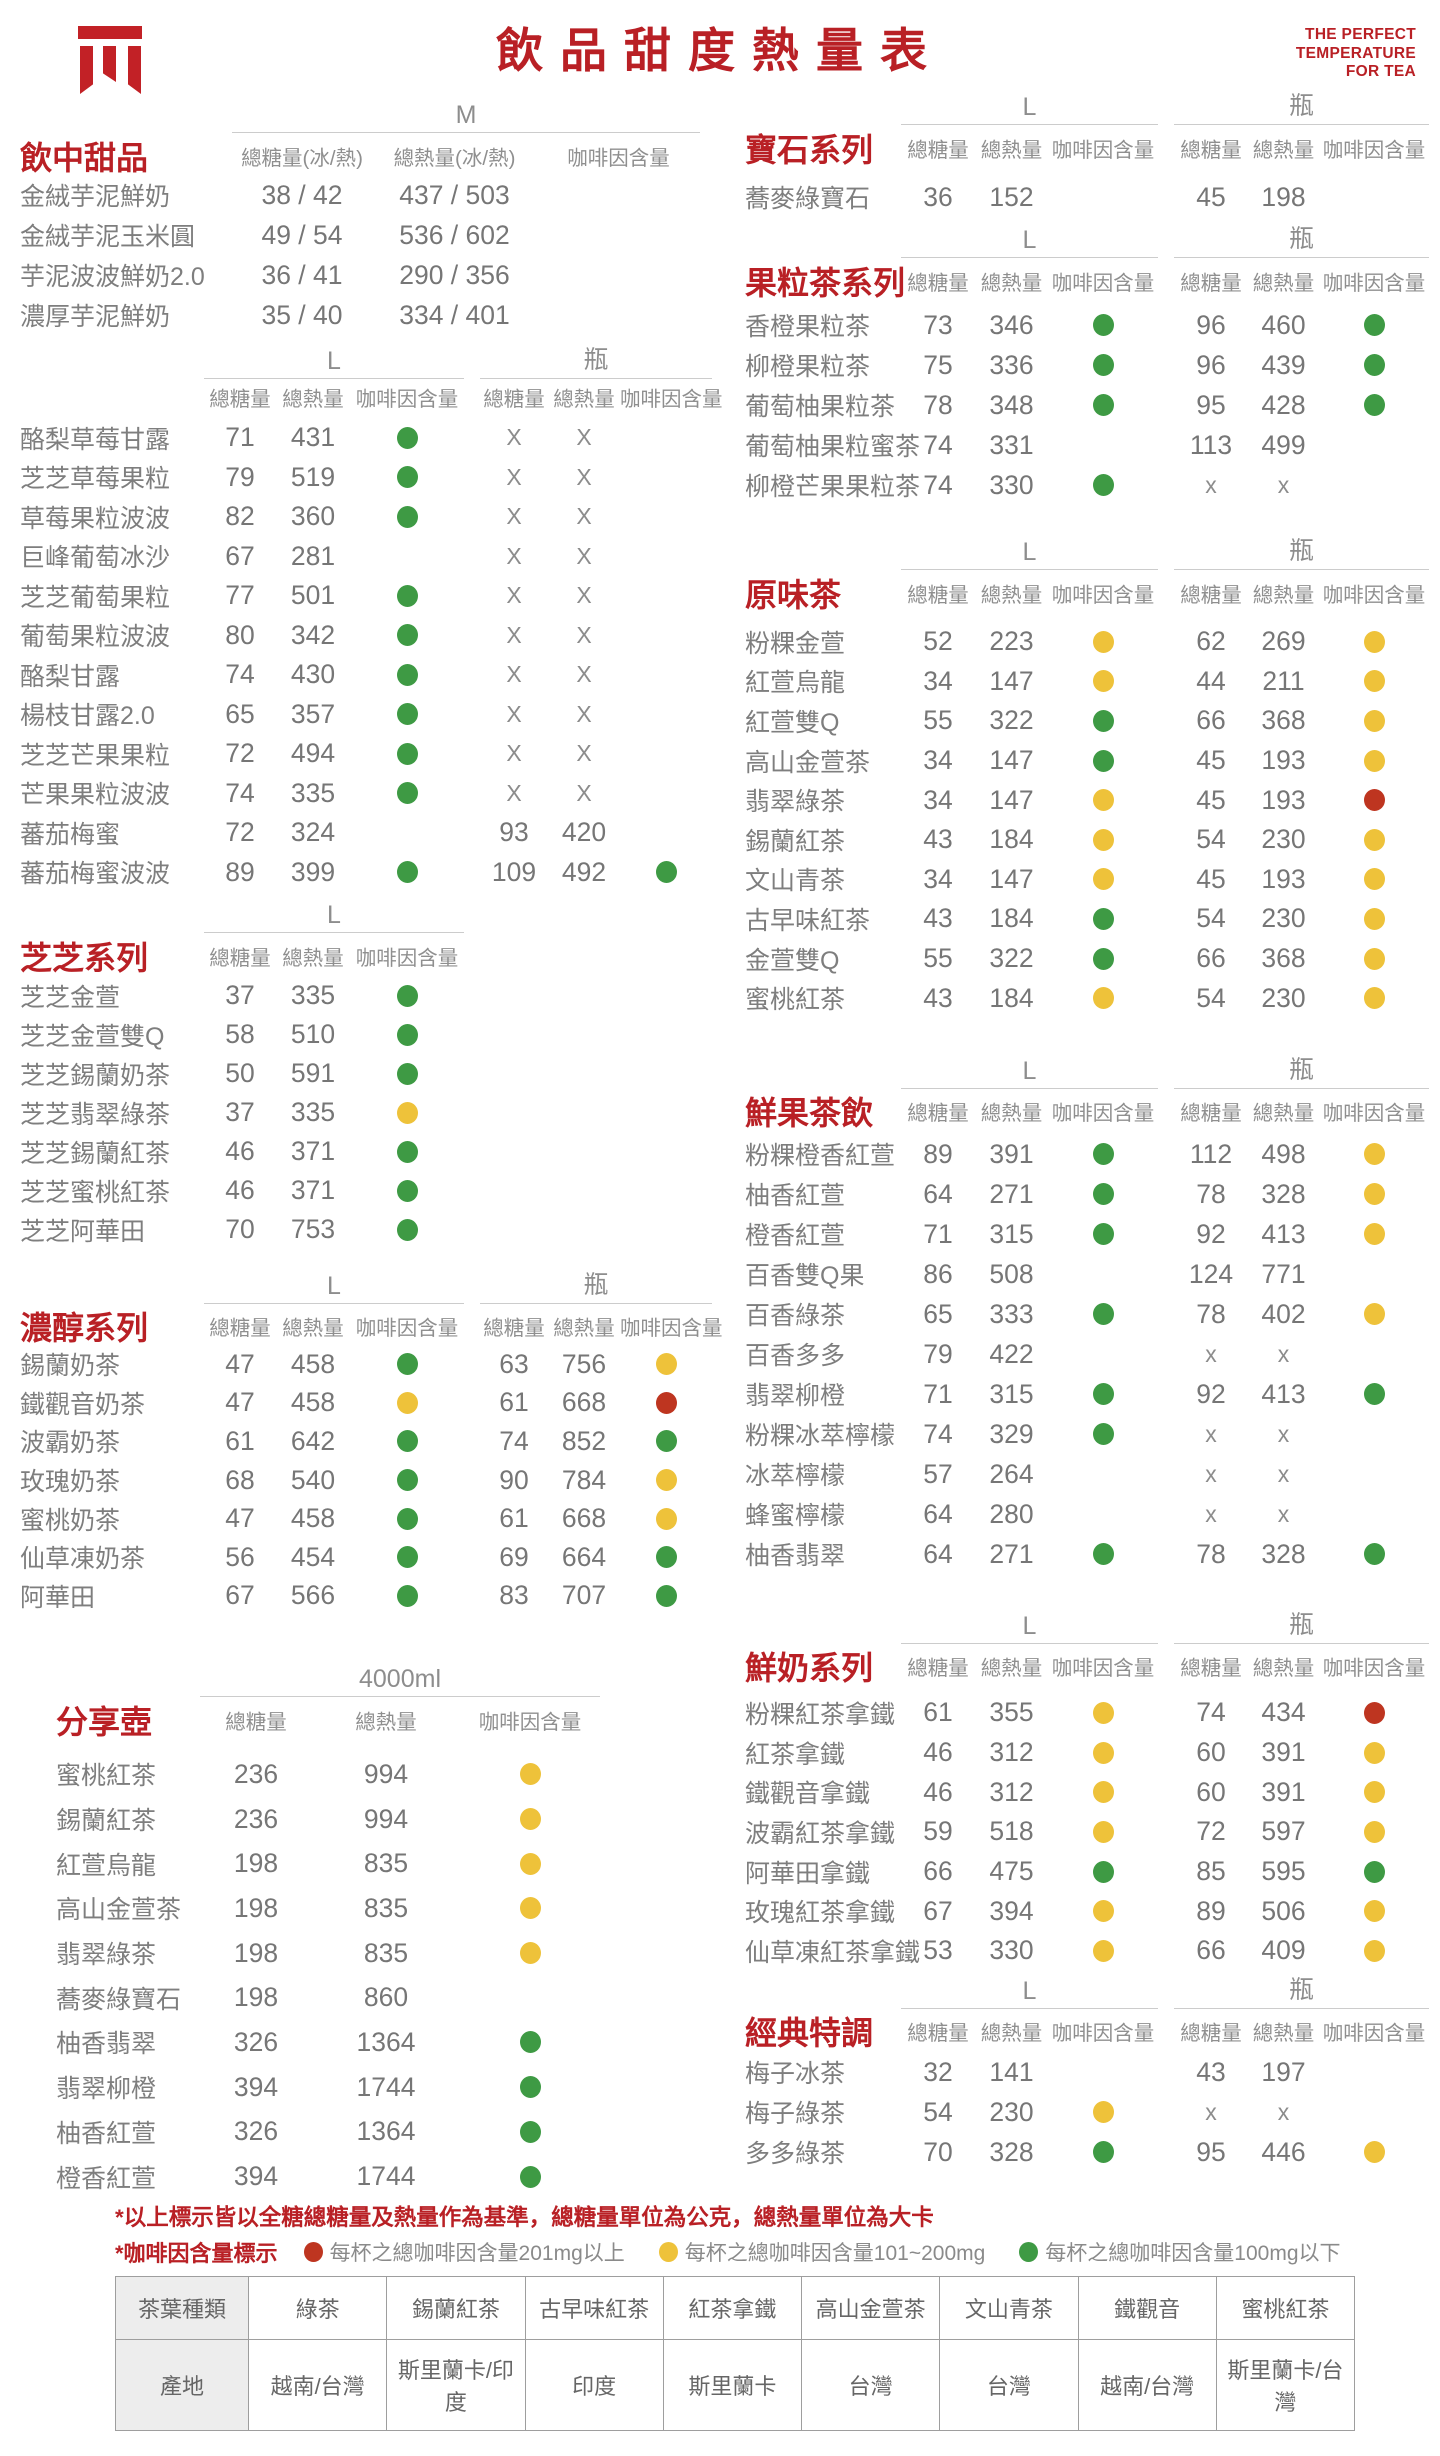 This screenshot has width=1440, height=2456. I want to click on caffeine-dot-red, so click(1374, 1712).